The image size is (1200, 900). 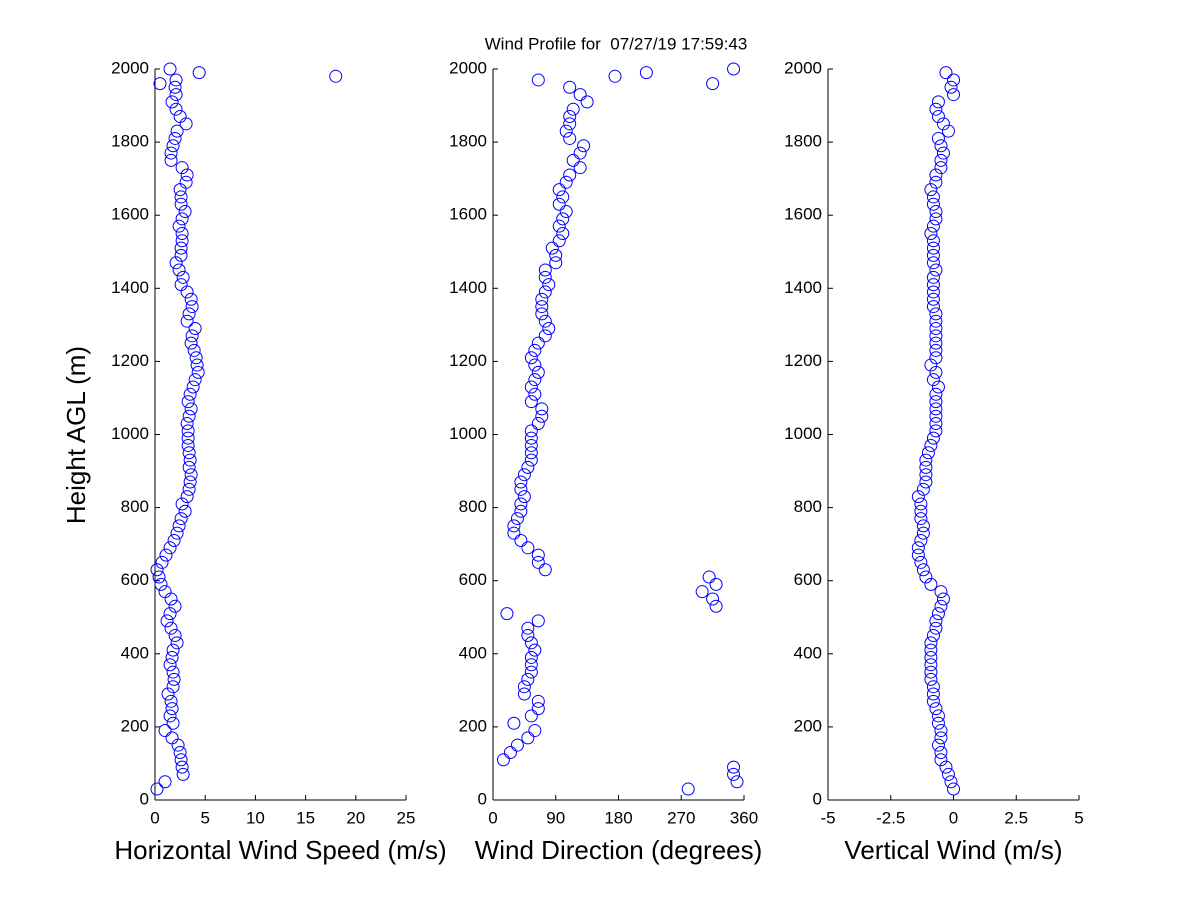 I want to click on x-axis-label: Vertical Wind (m/s), so click(x=953, y=850).